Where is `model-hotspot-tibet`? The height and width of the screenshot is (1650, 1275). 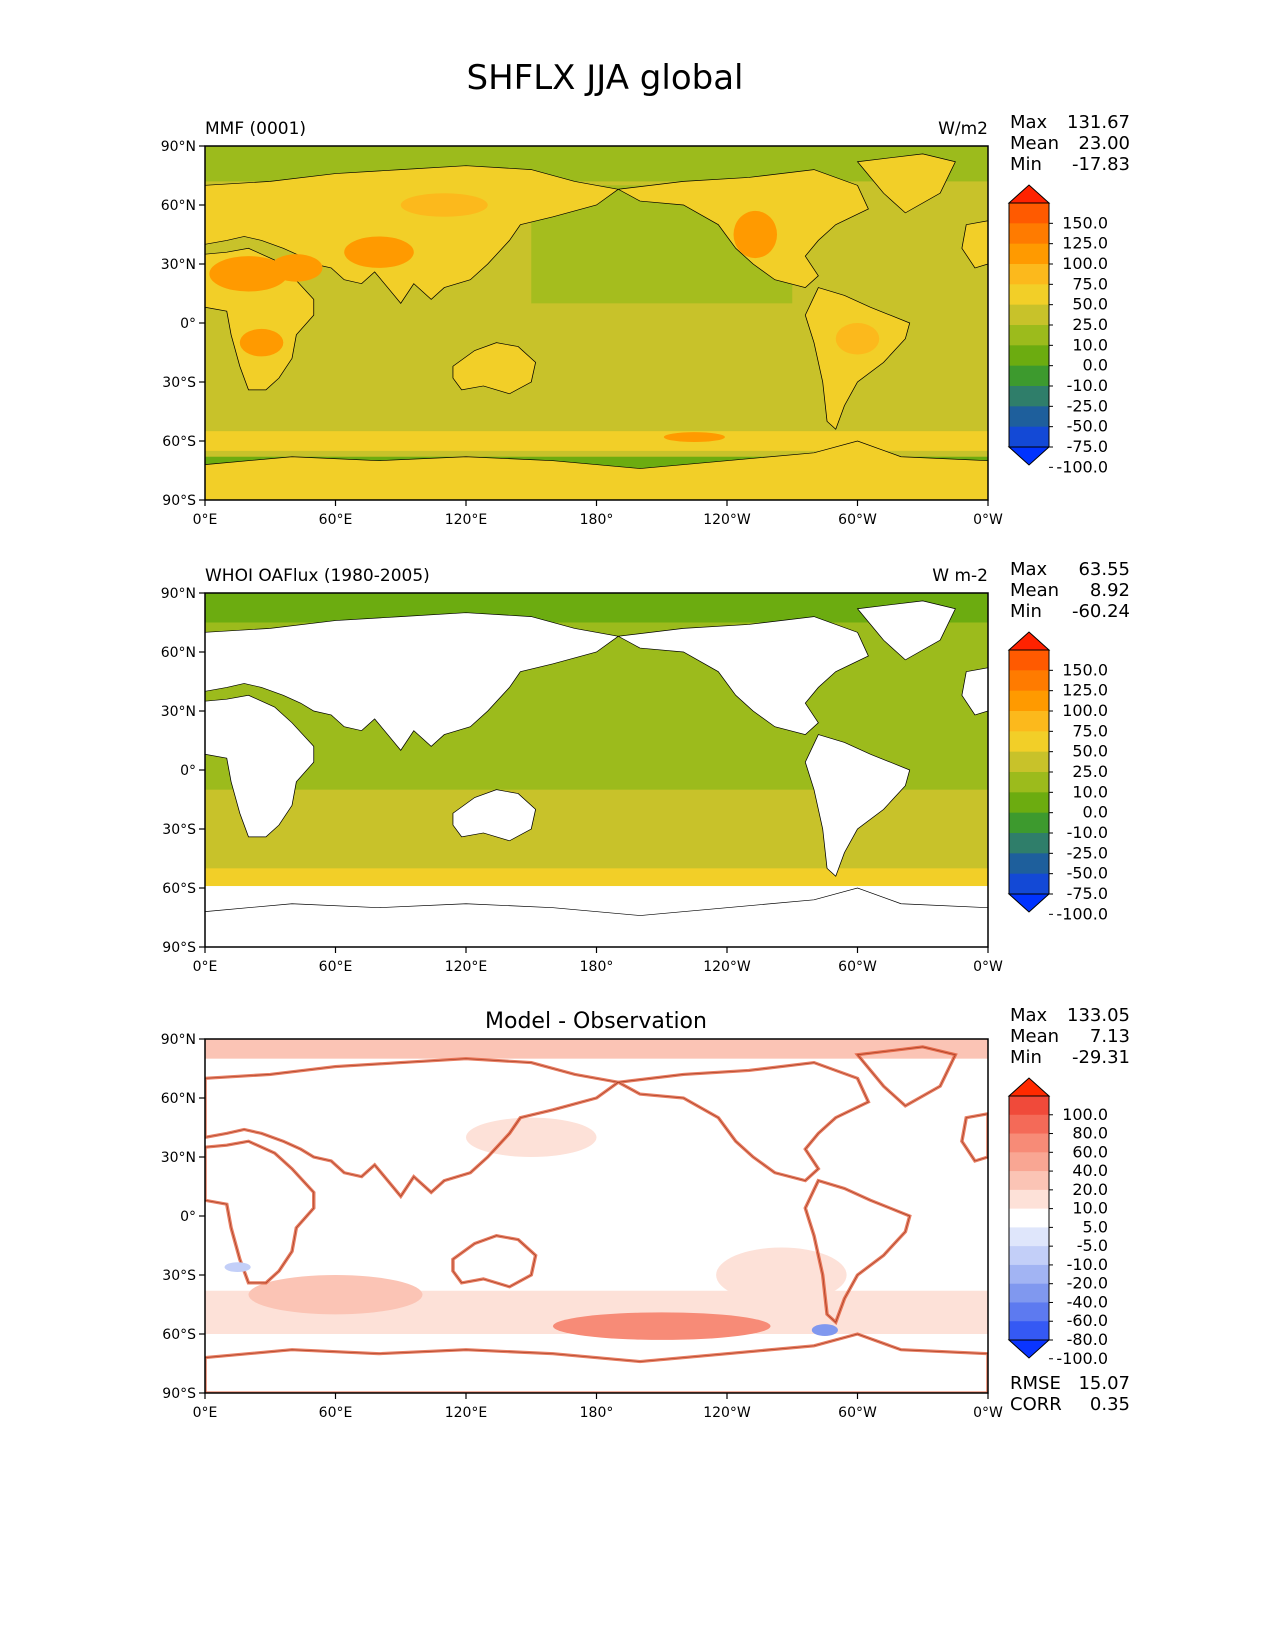
model-hotspot-tibet is located at coordinates (379, 252).